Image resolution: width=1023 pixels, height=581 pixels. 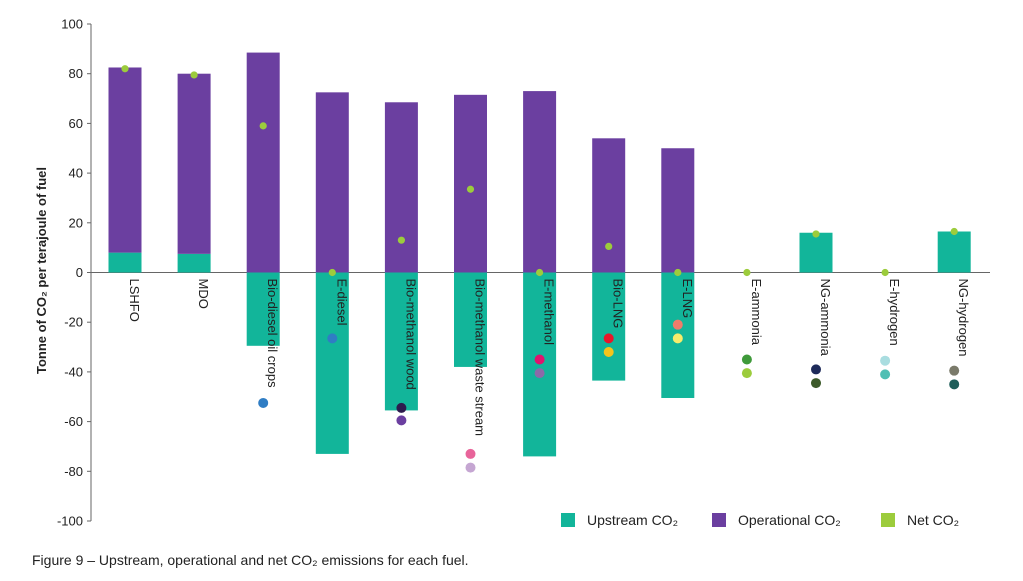 What do you see at coordinates (79, 272) in the screenshot?
I see `y-tick-label: 0` at bounding box center [79, 272].